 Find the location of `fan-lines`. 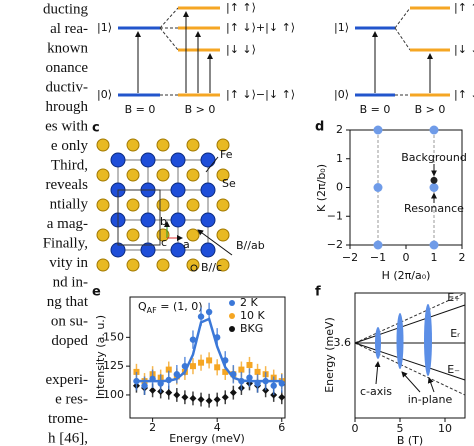

fan-lines is located at coordinates (410, 344).